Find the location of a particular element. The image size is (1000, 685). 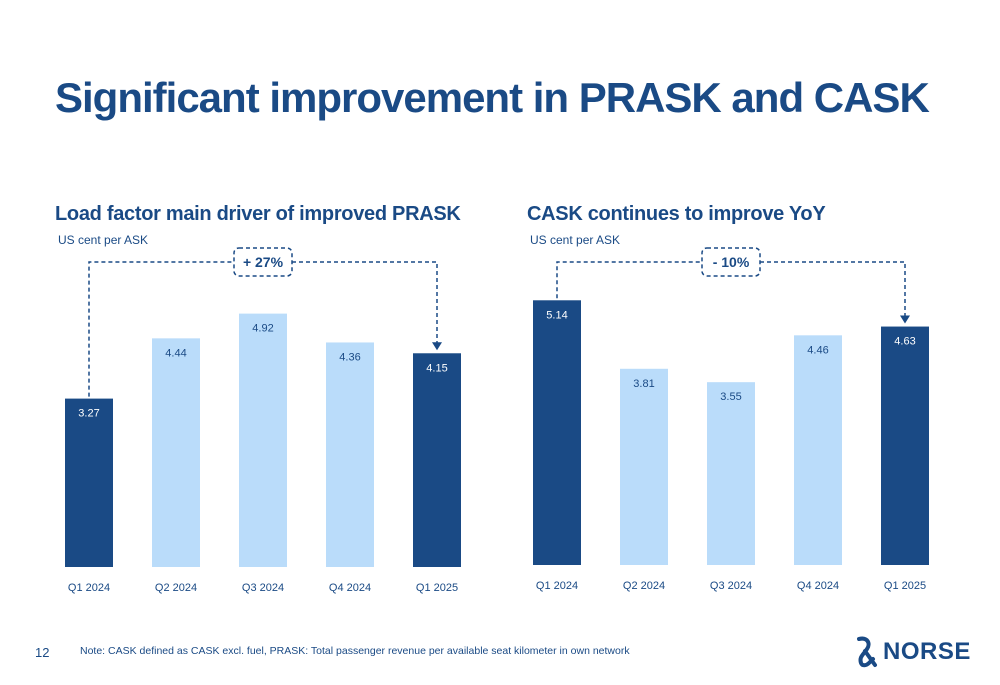

chart-2-tick-label-1: Q1 2024 is located at coordinates (557, 586).